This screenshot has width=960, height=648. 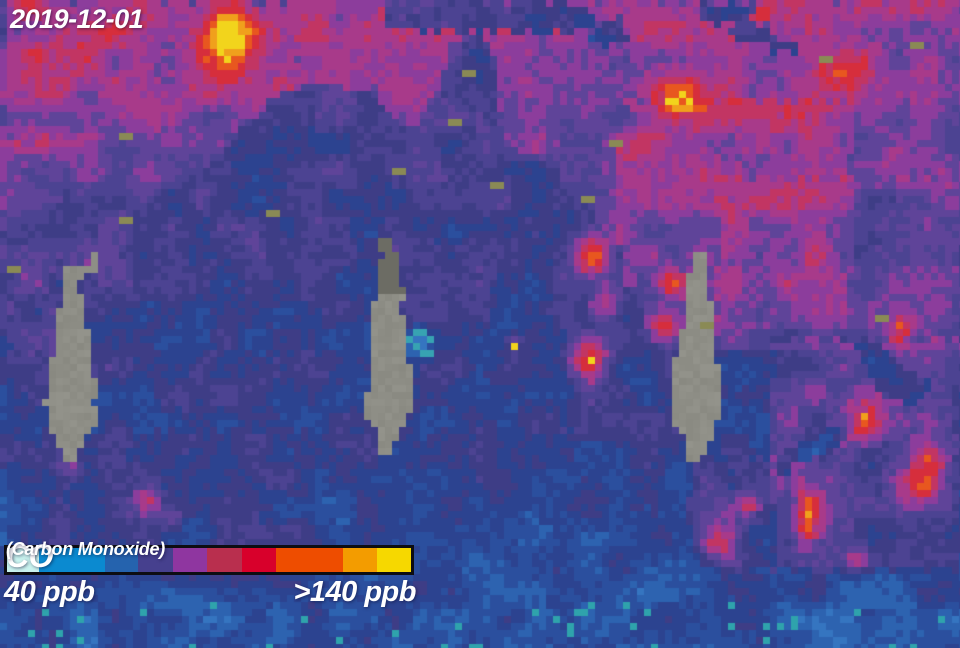 I want to click on legend-min-label: 40 ppb, so click(x=49, y=592).